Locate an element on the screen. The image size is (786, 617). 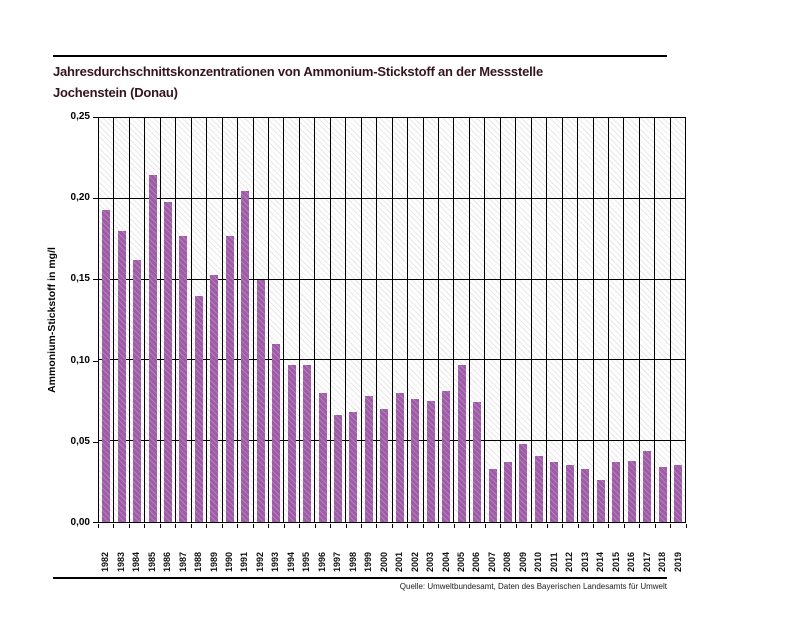
bar-column-1988 is located at coordinates (200, 320).